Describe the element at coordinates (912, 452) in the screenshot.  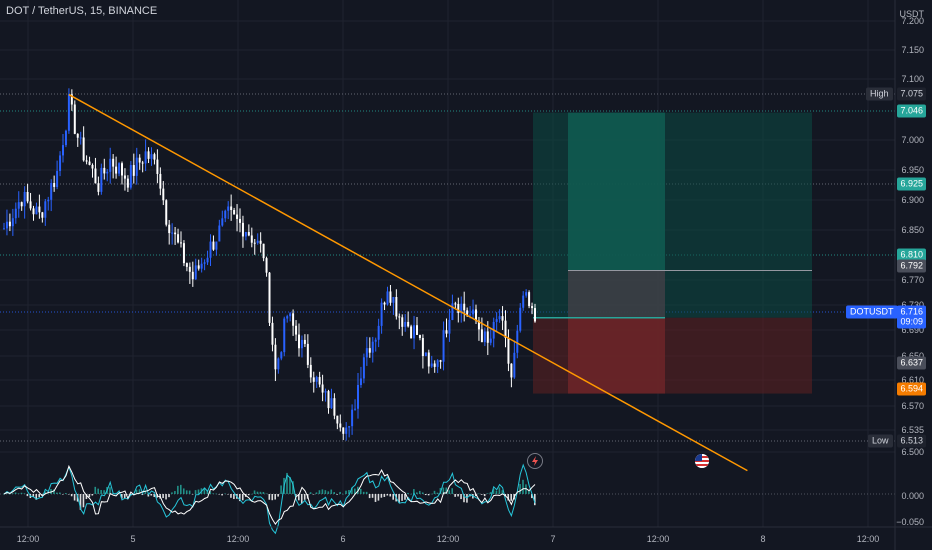
I see `price-tick-label: 6.500` at that location.